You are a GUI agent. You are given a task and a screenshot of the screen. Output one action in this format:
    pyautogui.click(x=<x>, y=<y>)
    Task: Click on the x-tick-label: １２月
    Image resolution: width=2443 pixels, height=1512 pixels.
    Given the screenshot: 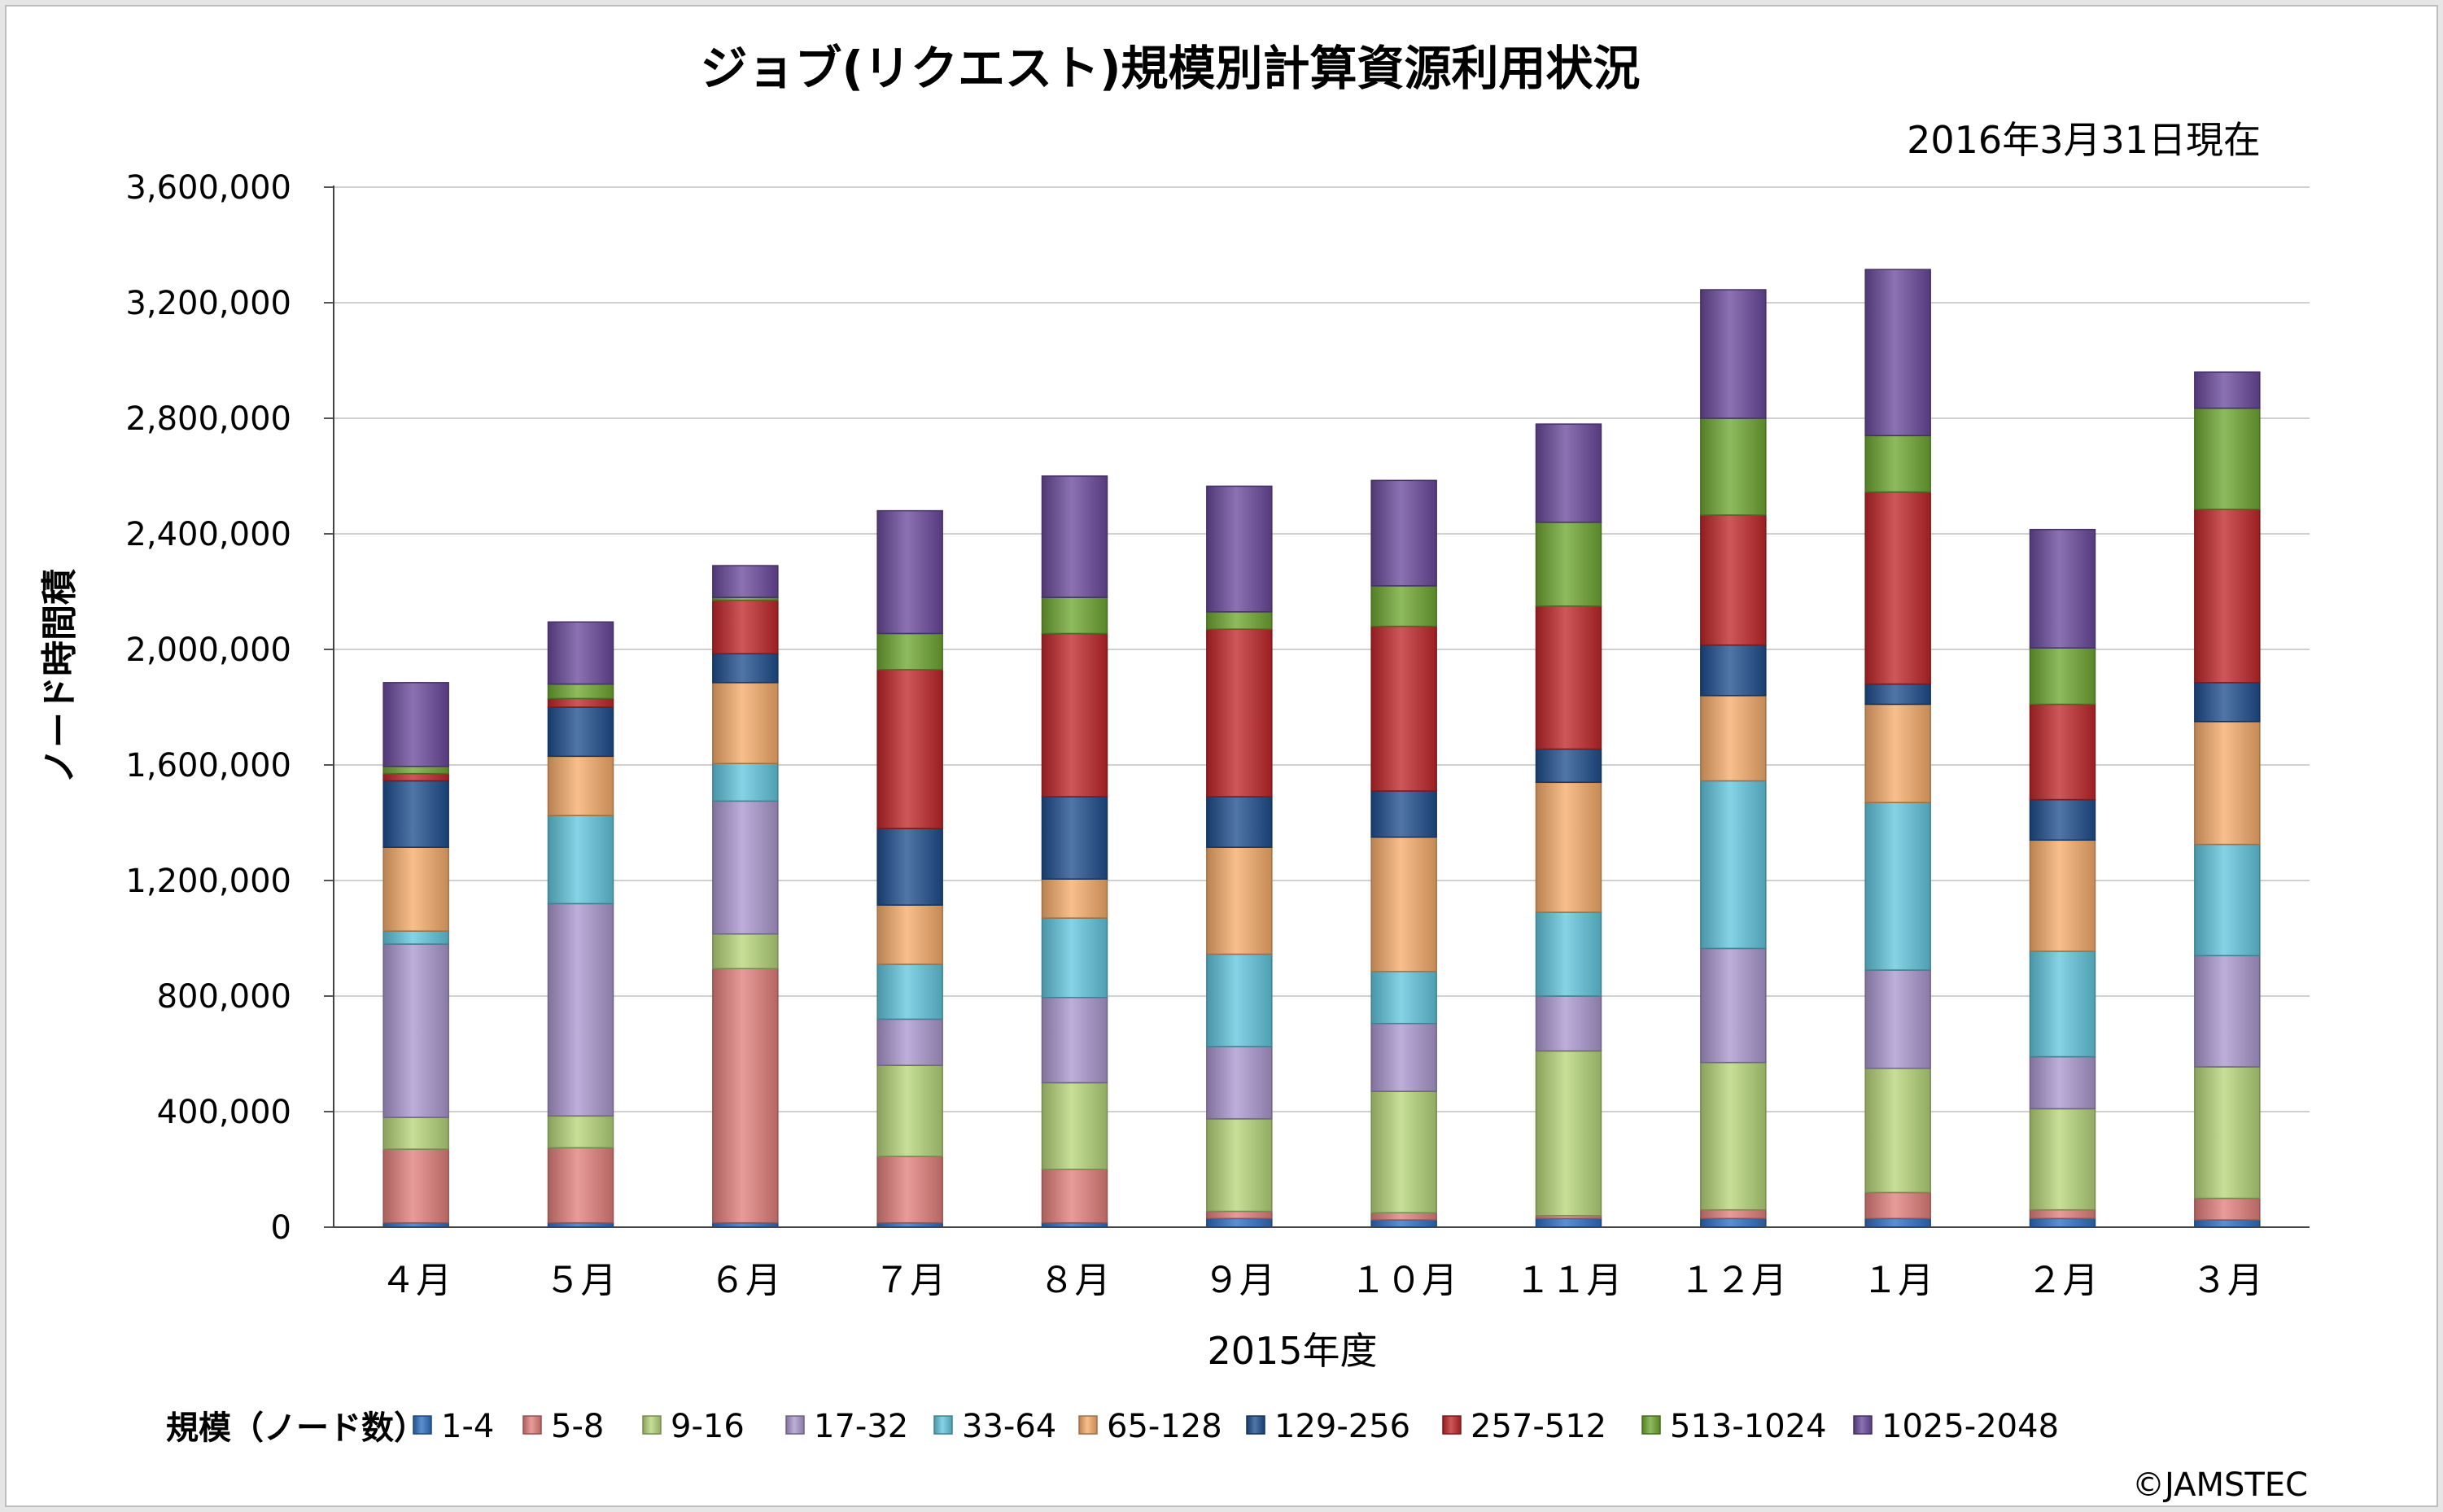 What is the action you would take?
    pyautogui.click(x=1733, y=1280)
    